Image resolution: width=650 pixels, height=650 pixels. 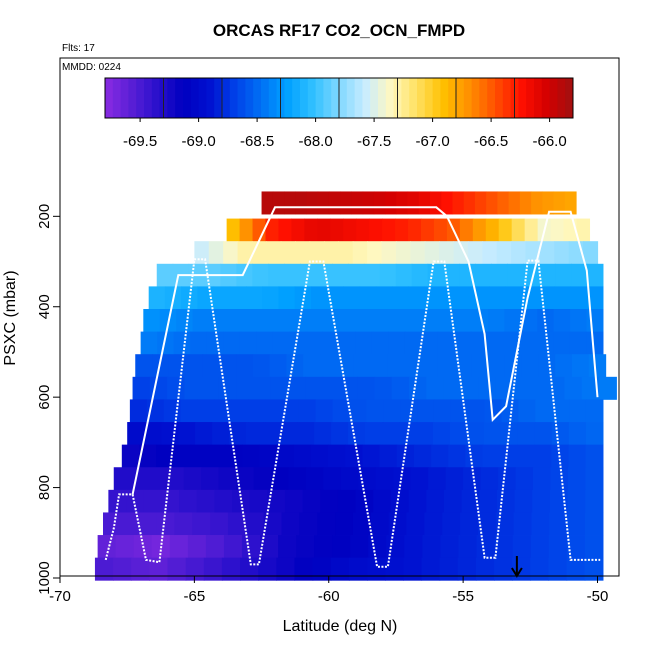 I want to click on date-annotation: MMDD: 0224, so click(x=91, y=67).